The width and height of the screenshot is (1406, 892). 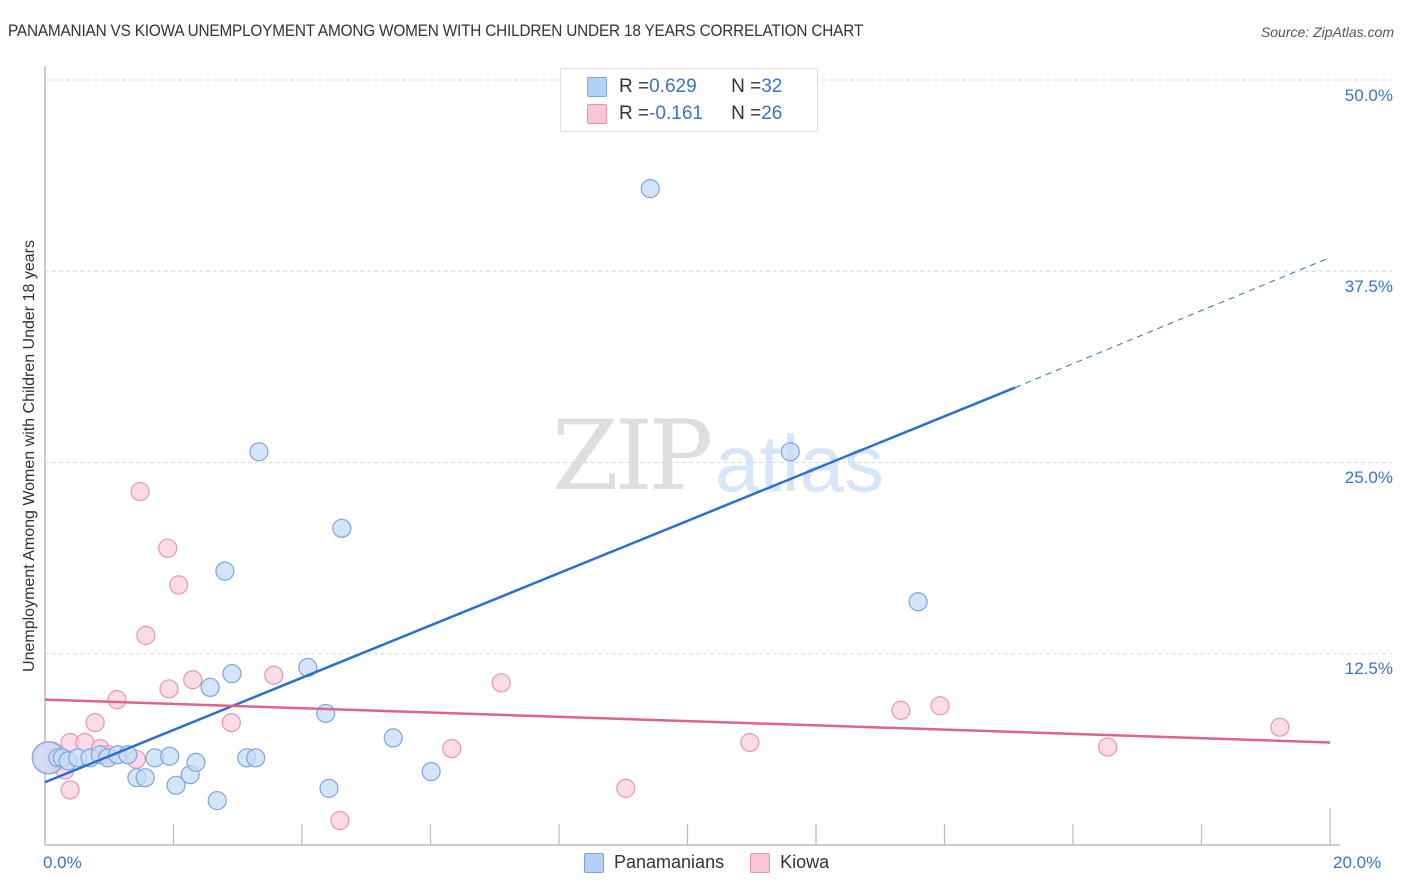 I want to click on n-value: 26, so click(x=772, y=113).